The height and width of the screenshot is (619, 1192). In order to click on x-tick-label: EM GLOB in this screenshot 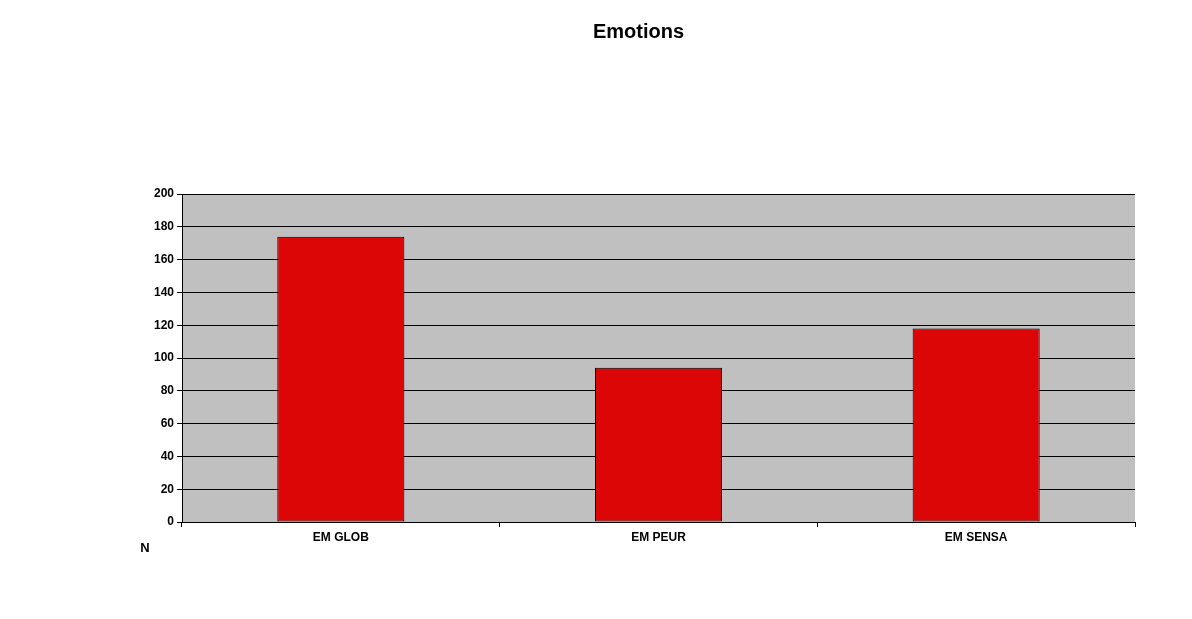, I will do `click(341, 536)`.